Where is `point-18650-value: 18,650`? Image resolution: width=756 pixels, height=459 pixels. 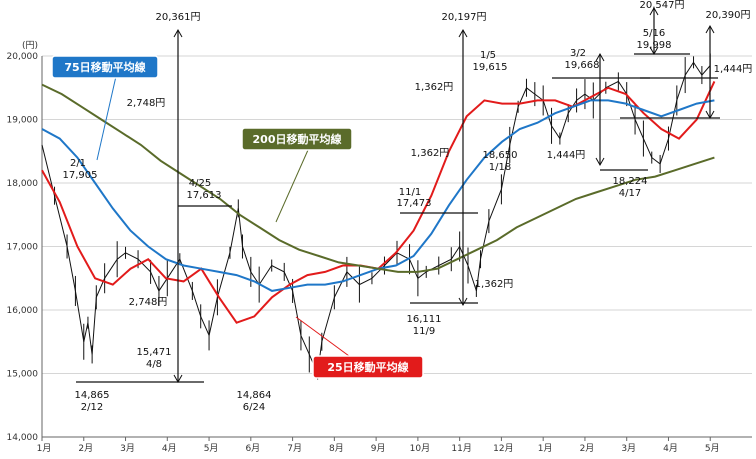 point-18650-value: 18,650 is located at coordinates (500, 155).